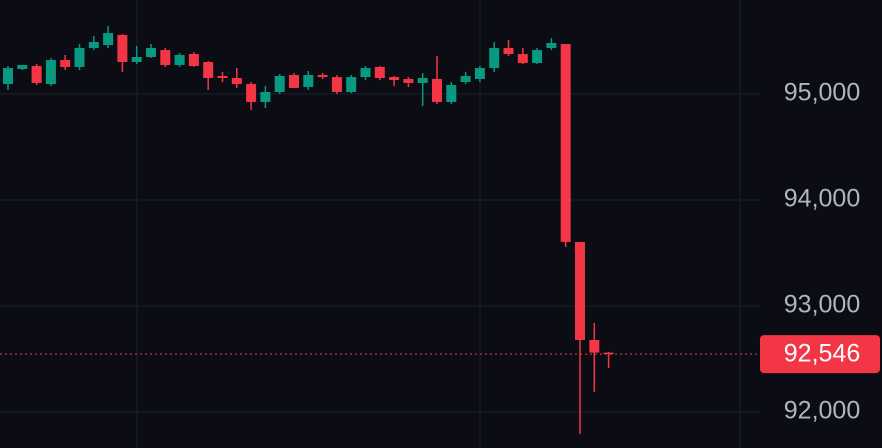 The image size is (882, 448). Describe the element at coordinates (822, 305) in the screenshot. I see `y-tick-label: 93,000` at that location.